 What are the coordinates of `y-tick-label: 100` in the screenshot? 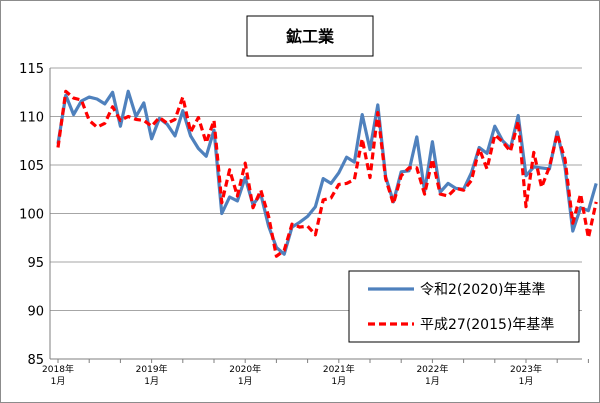 It's located at (31, 215).